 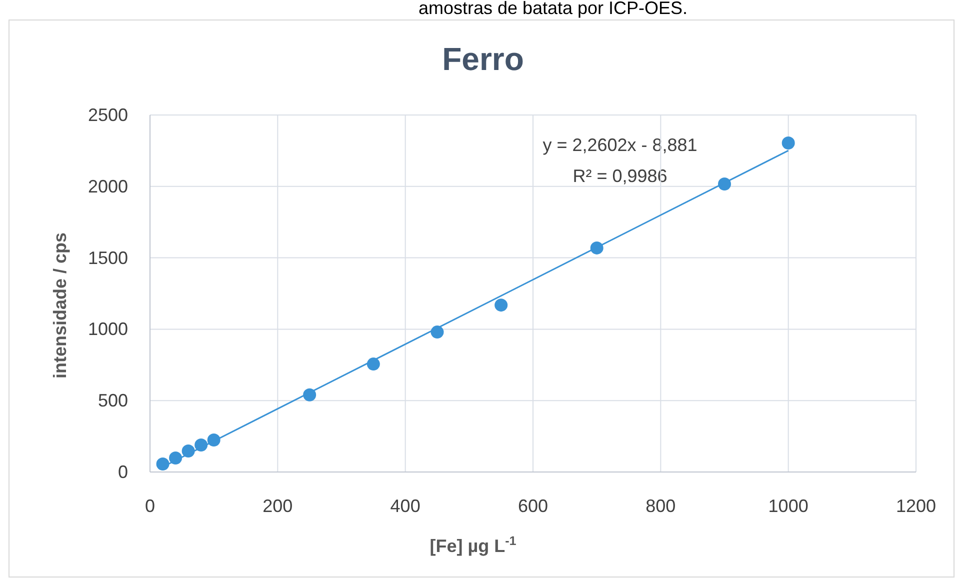 I want to click on y-axis-title: intensidade / cps, so click(x=60, y=305).